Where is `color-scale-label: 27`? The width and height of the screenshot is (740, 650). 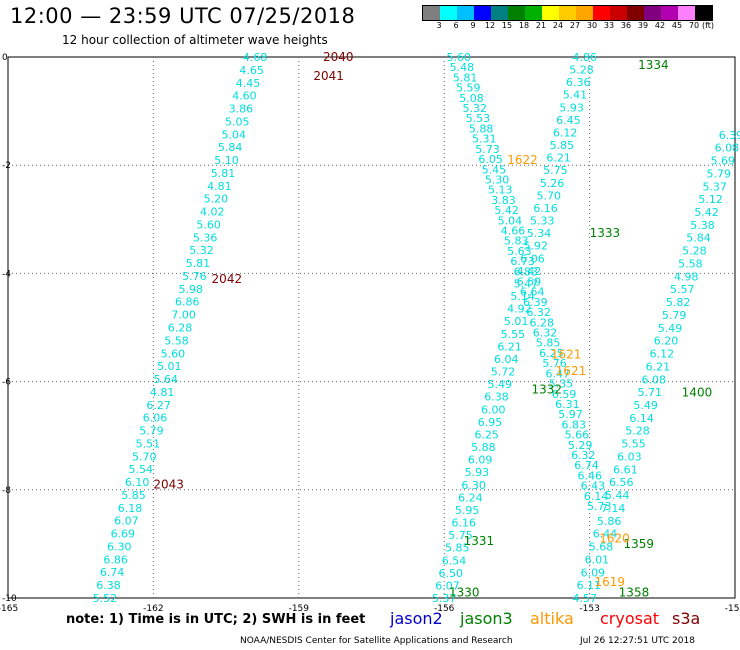 color-scale-label: 27 is located at coordinates (575, 25).